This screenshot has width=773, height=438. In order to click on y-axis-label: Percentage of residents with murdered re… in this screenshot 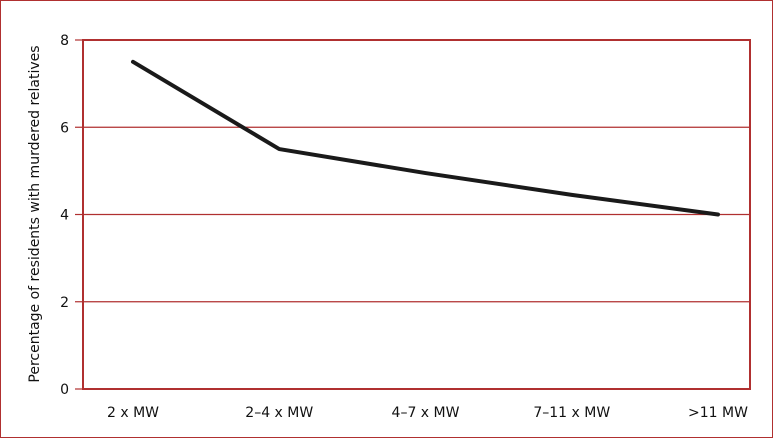, I will do `click(35, 213)`.